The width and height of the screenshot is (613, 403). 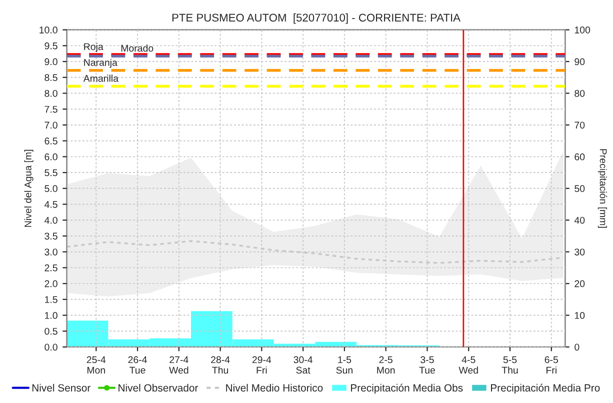 What do you see at coordinates (137, 48) in the screenshot?
I see `ref-line-label: Morado` at bounding box center [137, 48].